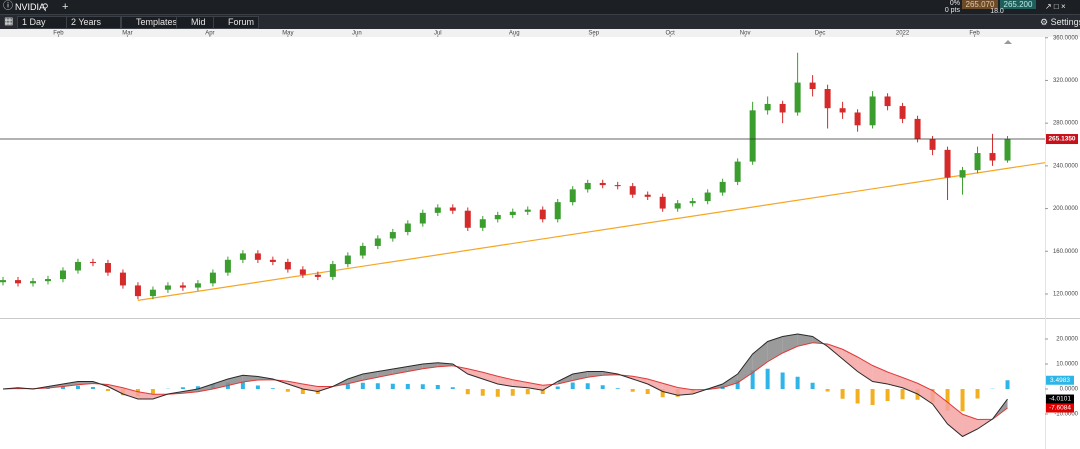 Image resolution: width=1080 pixels, height=449 pixels. What do you see at coordinates (1055, 6) in the screenshot?
I see `window-controls: ↗ □ ×` at bounding box center [1055, 6].